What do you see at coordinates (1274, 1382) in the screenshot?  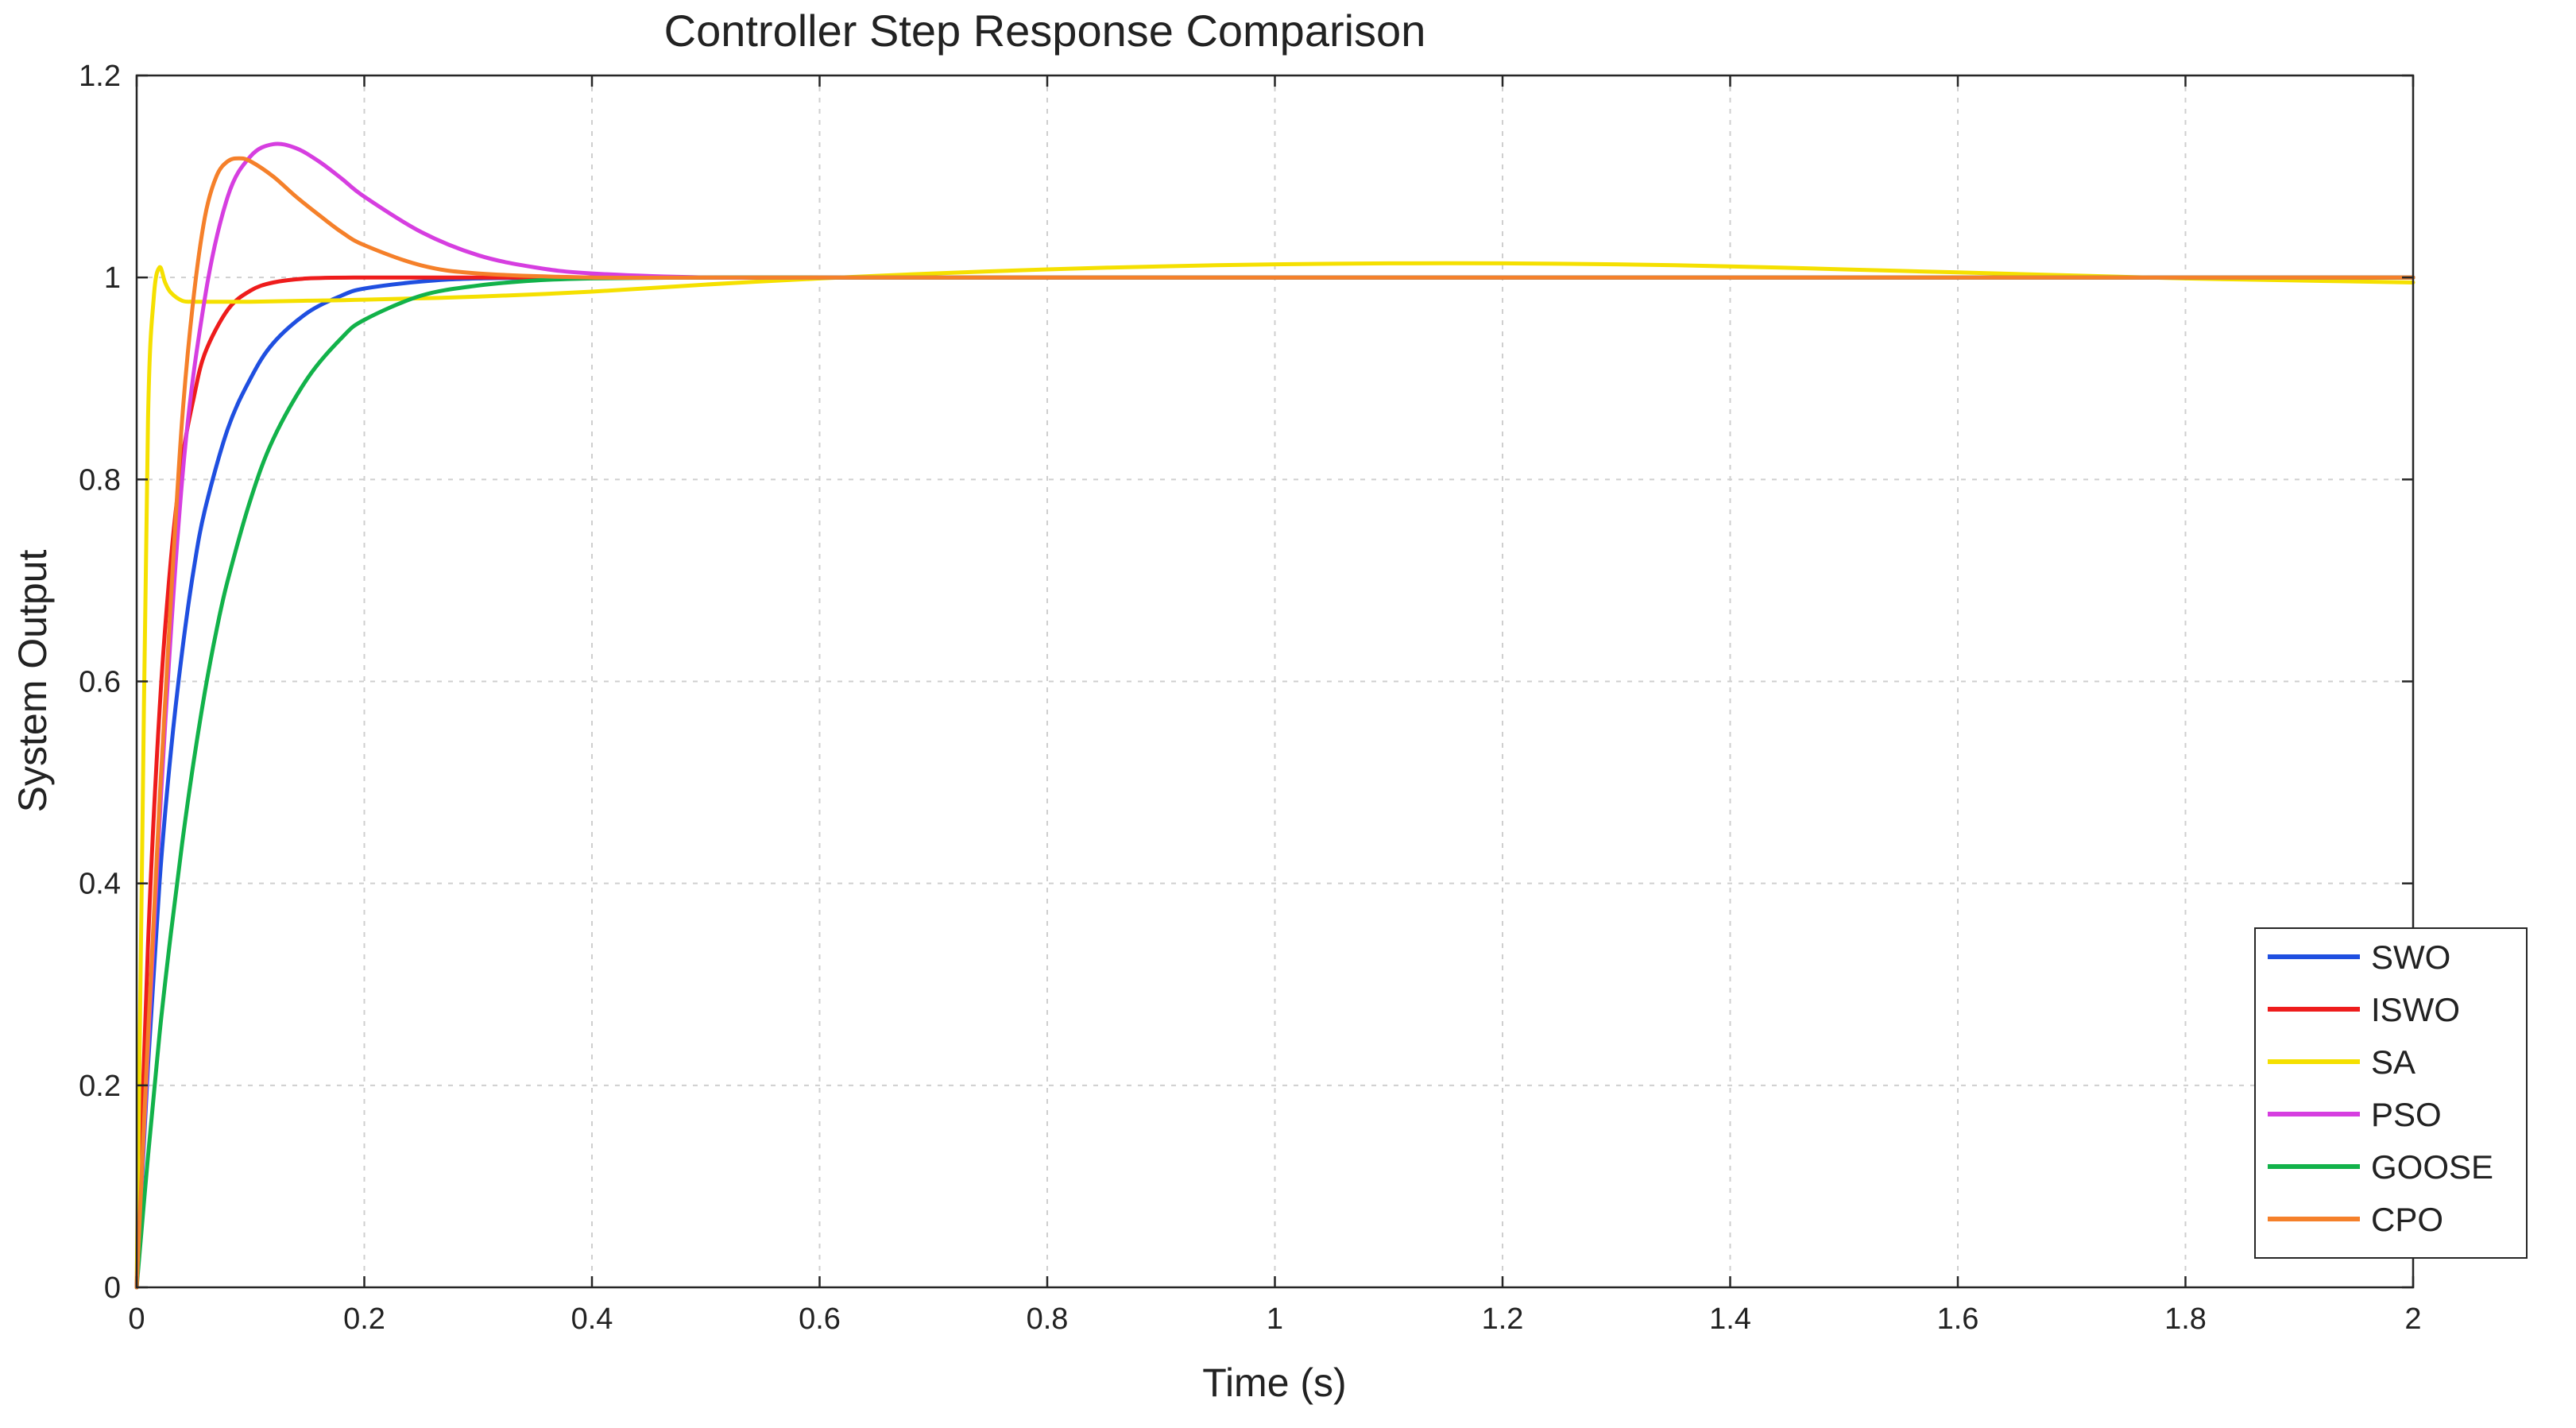 I see `x-axis-label: Time (s)` at bounding box center [1274, 1382].